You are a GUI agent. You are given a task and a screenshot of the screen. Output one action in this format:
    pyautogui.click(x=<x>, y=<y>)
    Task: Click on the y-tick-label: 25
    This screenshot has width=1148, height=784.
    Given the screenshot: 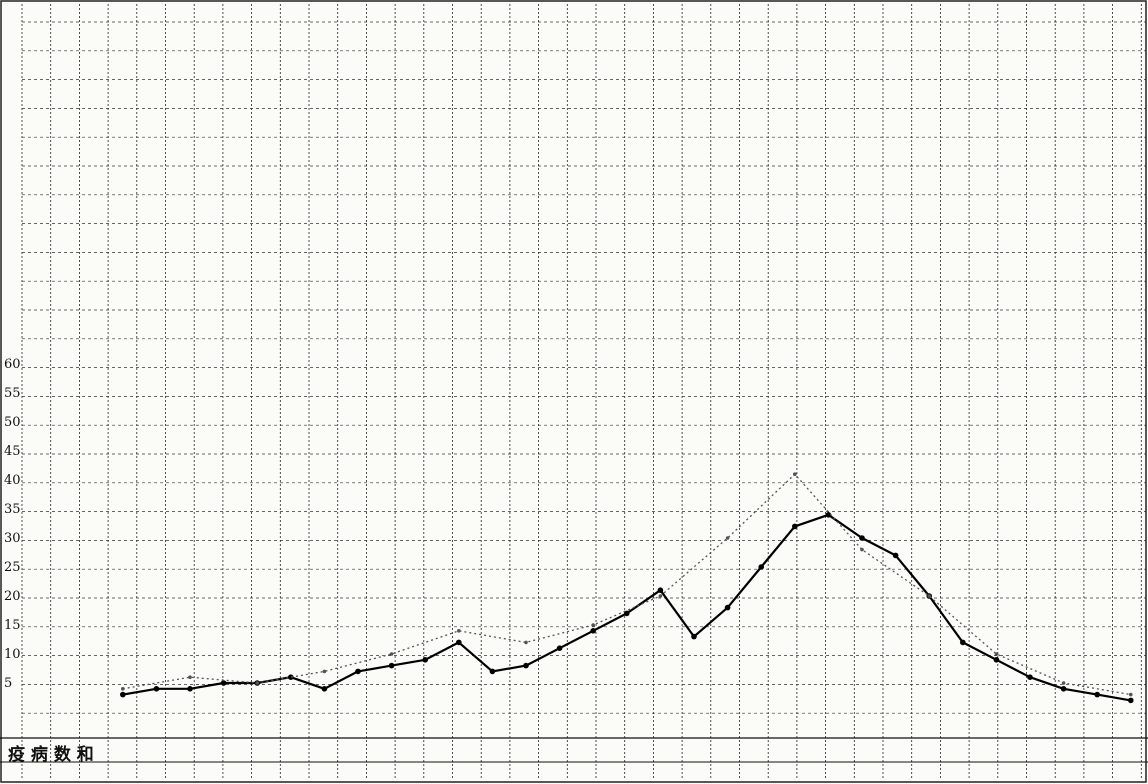 What is the action you would take?
    pyautogui.click(x=12, y=567)
    